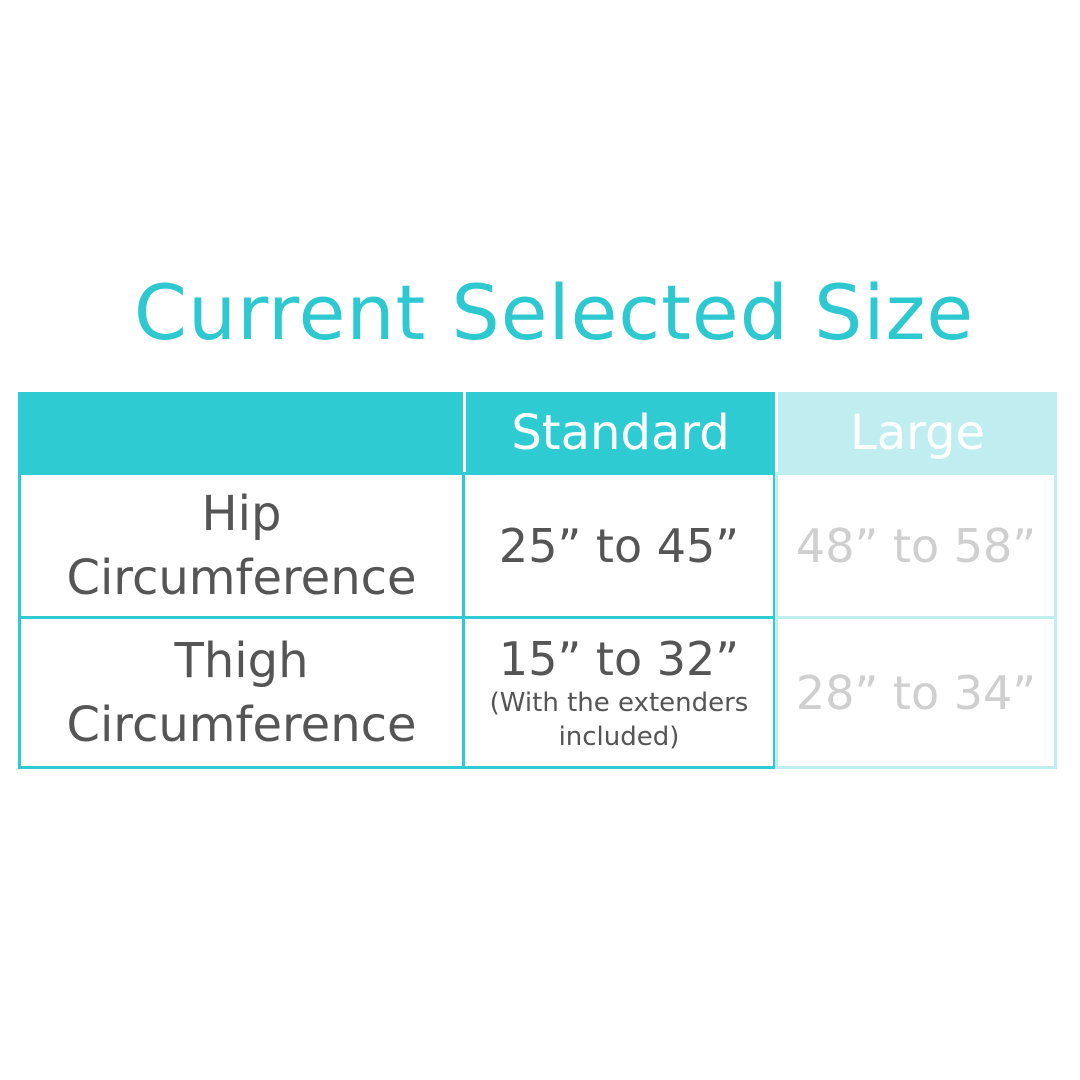  What do you see at coordinates (240, 433) in the screenshot?
I see `header-empty-cell` at bounding box center [240, 433].